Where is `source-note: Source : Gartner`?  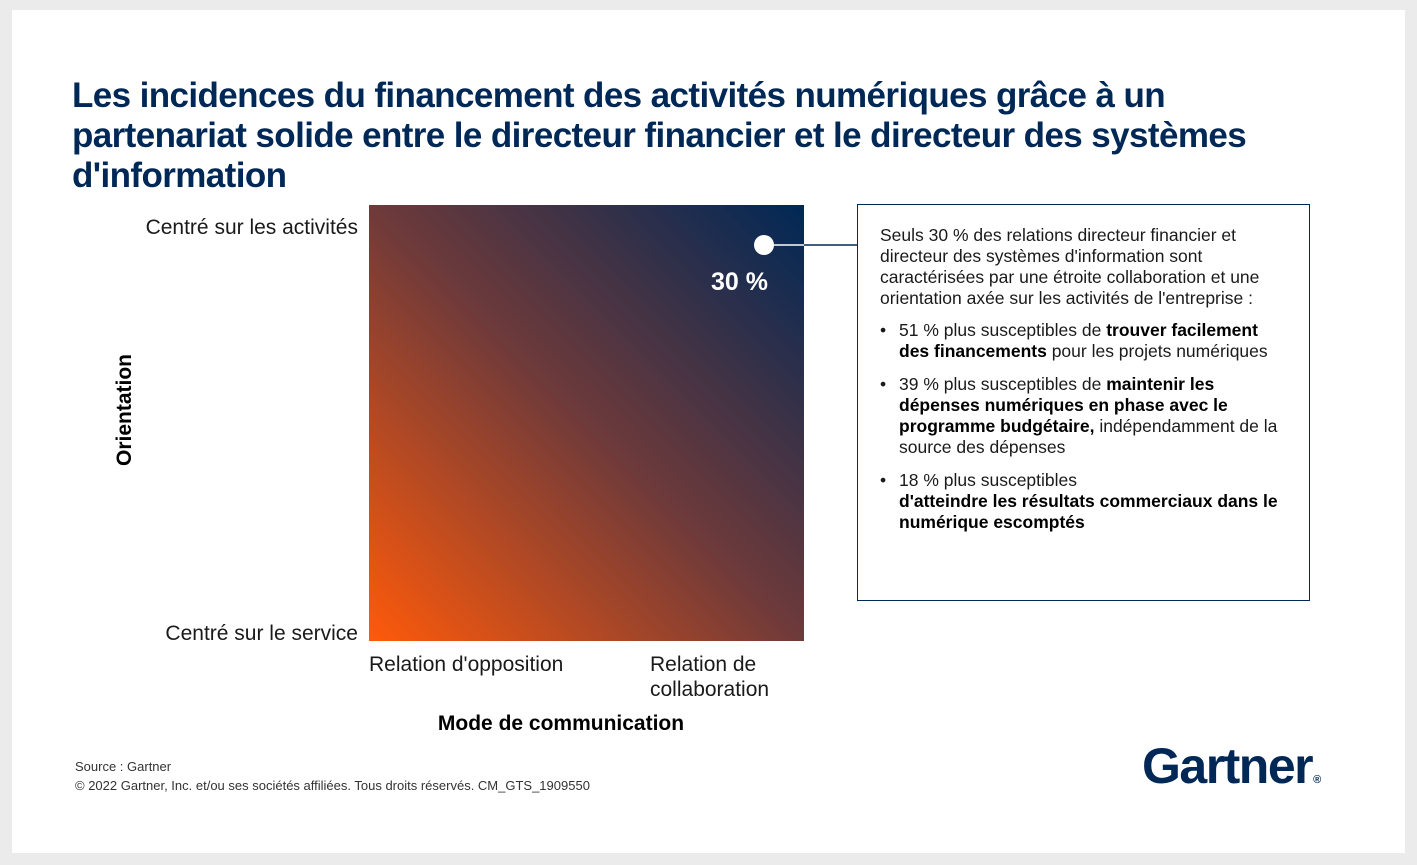 source-note: Source : Gartner is located at coordinates (123, 766).